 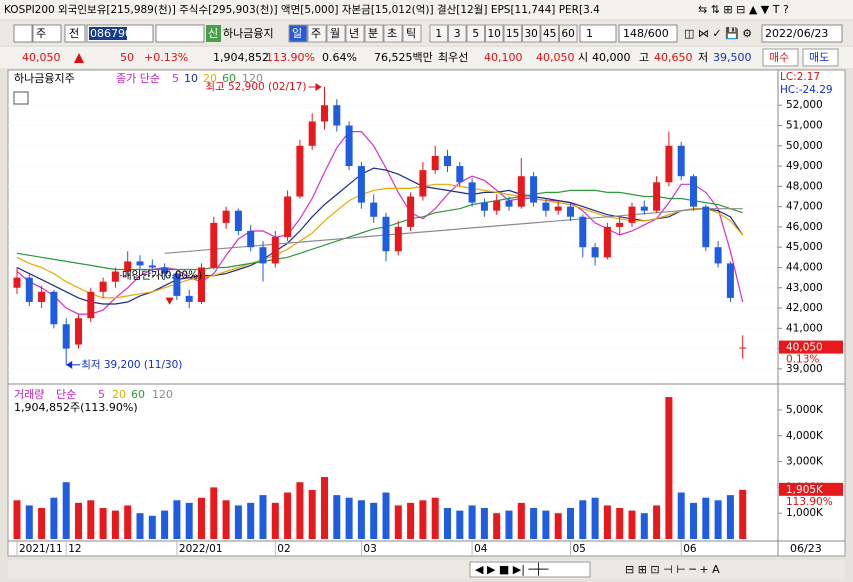 I want to click on stock-name: 하나금융지, so click(x=248, y=33).